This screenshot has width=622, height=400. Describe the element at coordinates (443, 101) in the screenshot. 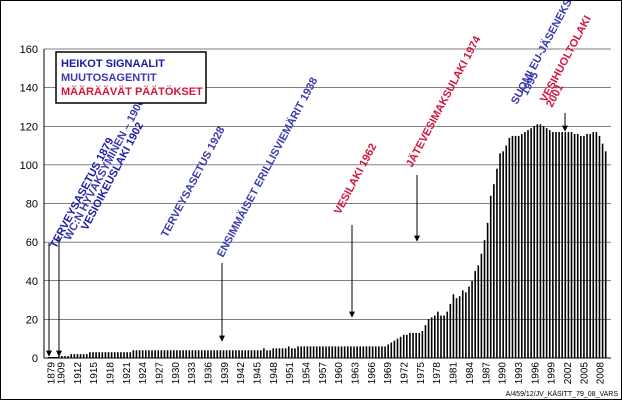

I see `annotation-label: JÄTEVESIMAKSULAKI 1974` at that location.